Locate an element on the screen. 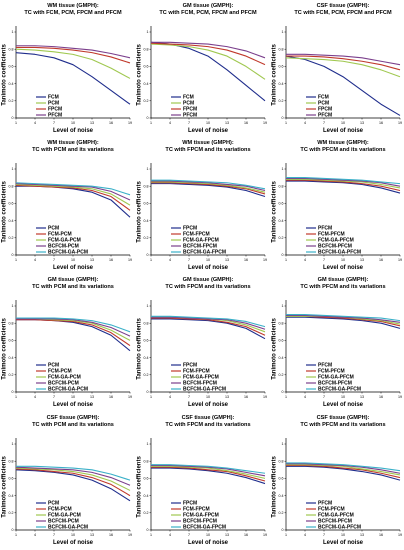  legend-entry: BCFCM-GA-PFCM is located at coordinates (339, 390).